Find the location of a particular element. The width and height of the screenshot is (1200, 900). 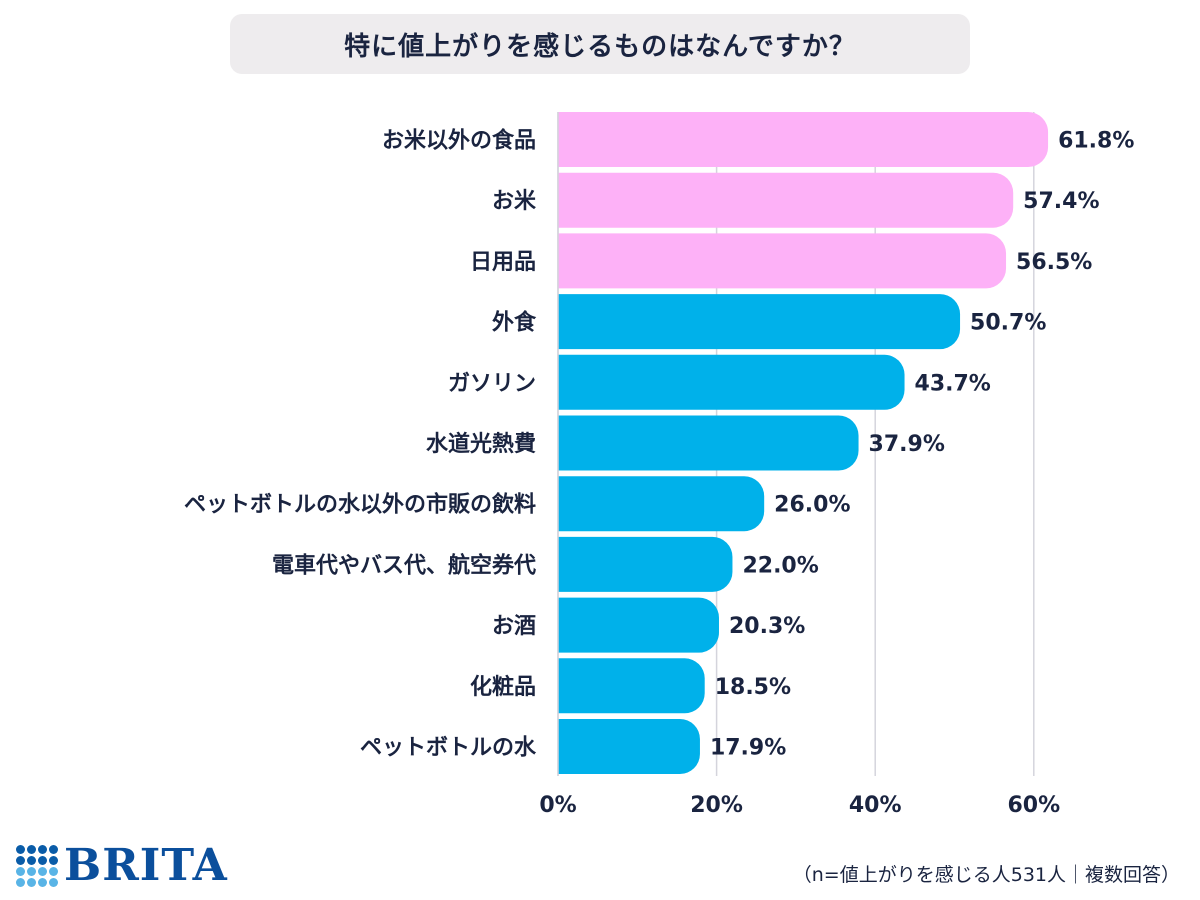

value-label-1: 57.4% is located at coordinates (1061, 201).